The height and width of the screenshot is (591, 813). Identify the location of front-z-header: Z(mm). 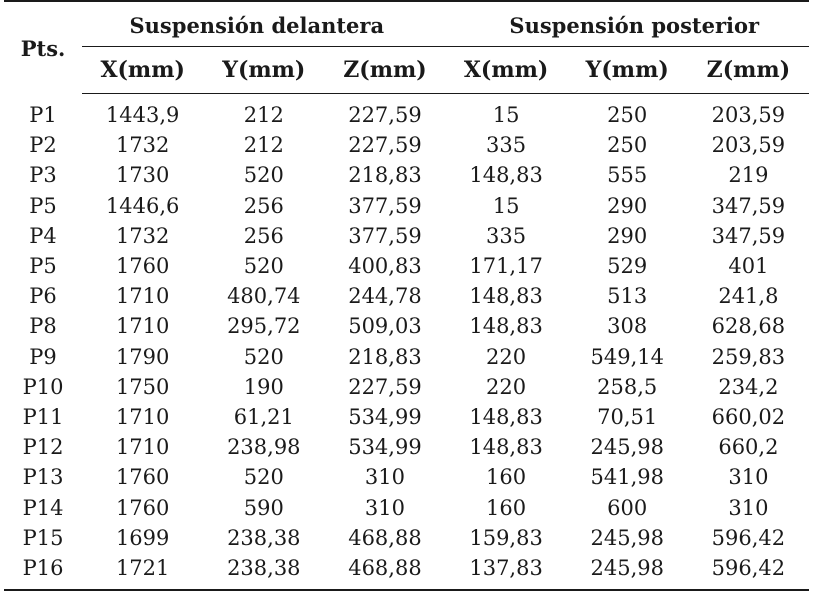
(385, 70).